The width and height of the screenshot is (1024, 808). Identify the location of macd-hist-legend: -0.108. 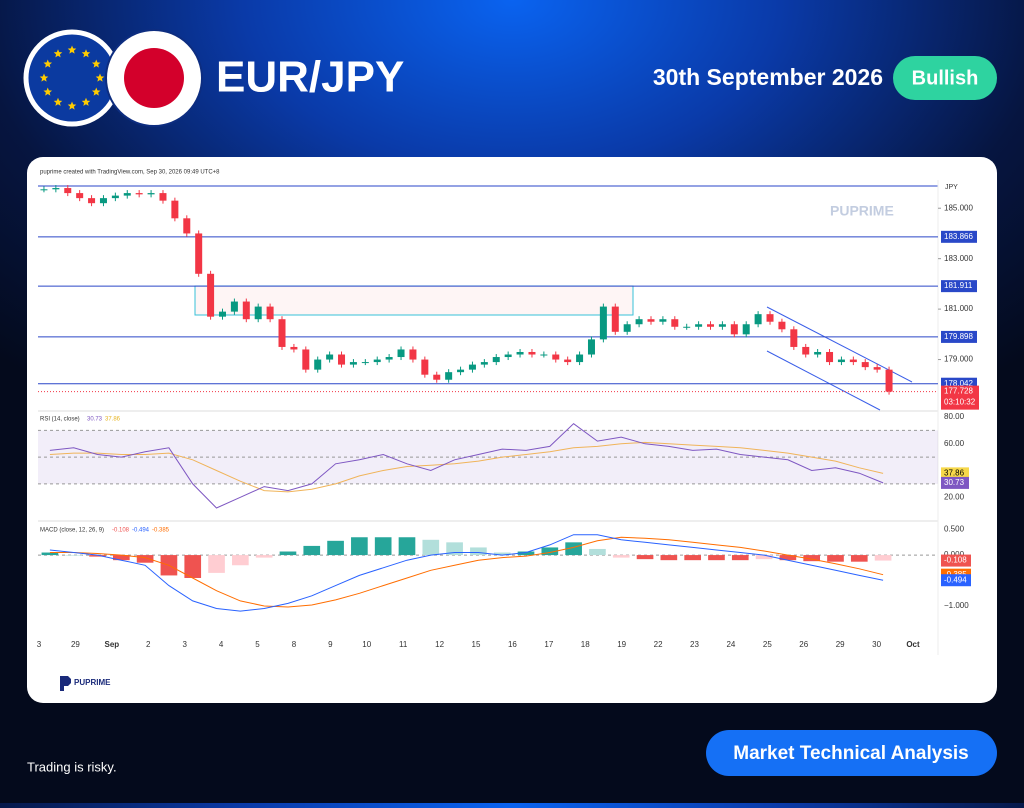
(121, 531).